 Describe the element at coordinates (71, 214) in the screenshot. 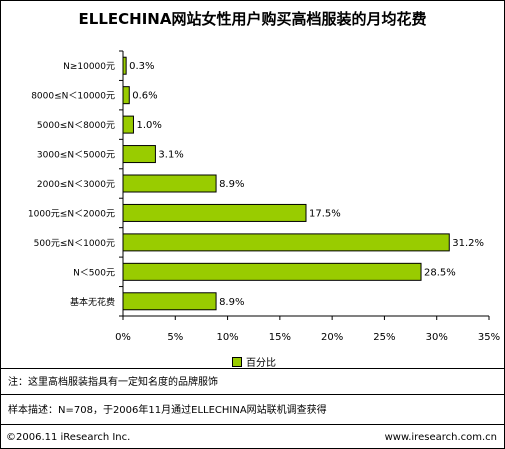

I see `category-label: 1000元≤N＜2000元` at that location.